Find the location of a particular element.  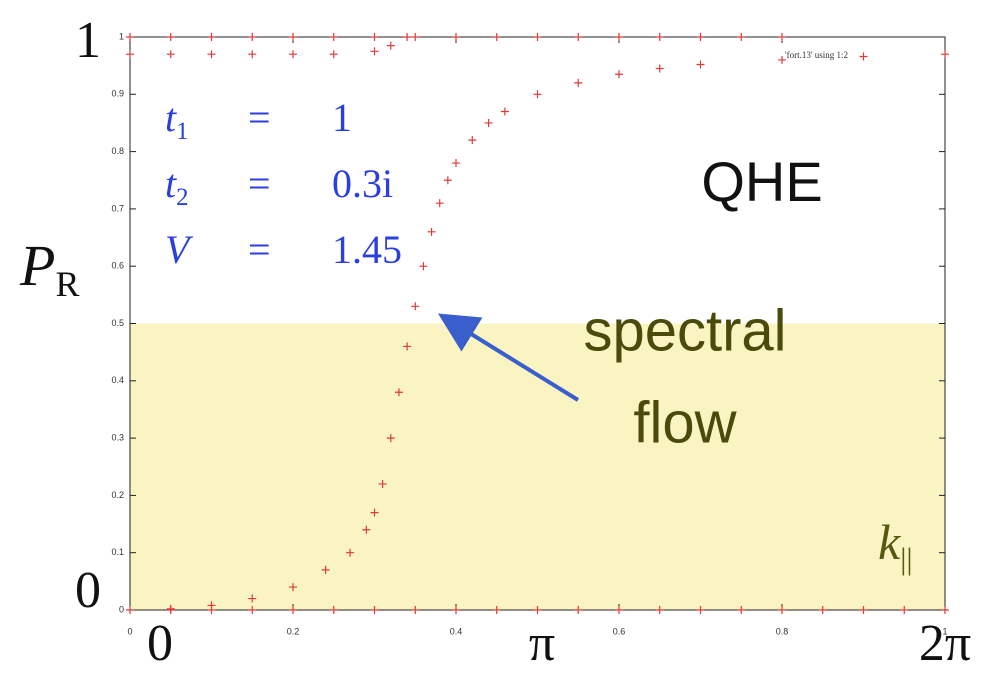

x-tick-label: 0.6 is located at coordinates (619, 631).